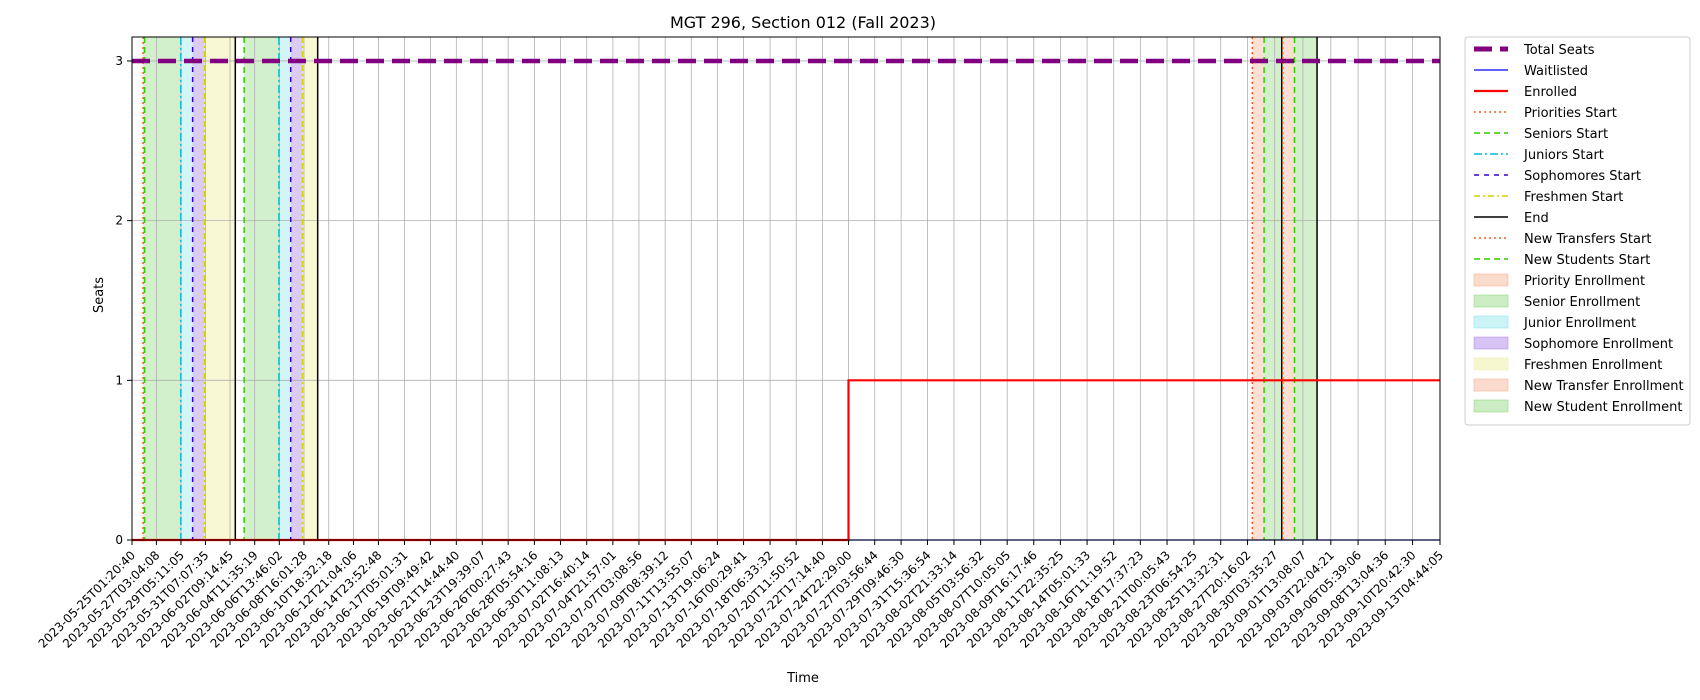  I want to click on legend-label-11: Priority Enrollment, so click(1584, 281).